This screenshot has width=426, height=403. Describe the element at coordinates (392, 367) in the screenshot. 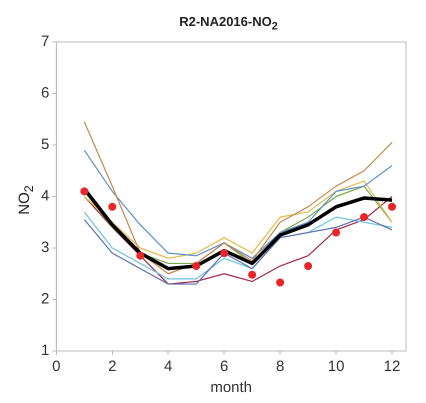

I see `x-tick-label: 12` at that location.